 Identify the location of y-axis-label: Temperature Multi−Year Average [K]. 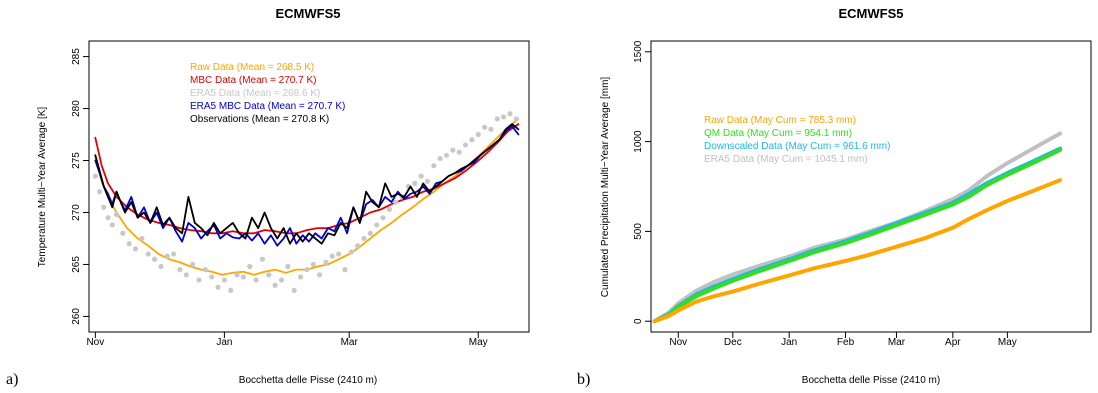
(42, 187).